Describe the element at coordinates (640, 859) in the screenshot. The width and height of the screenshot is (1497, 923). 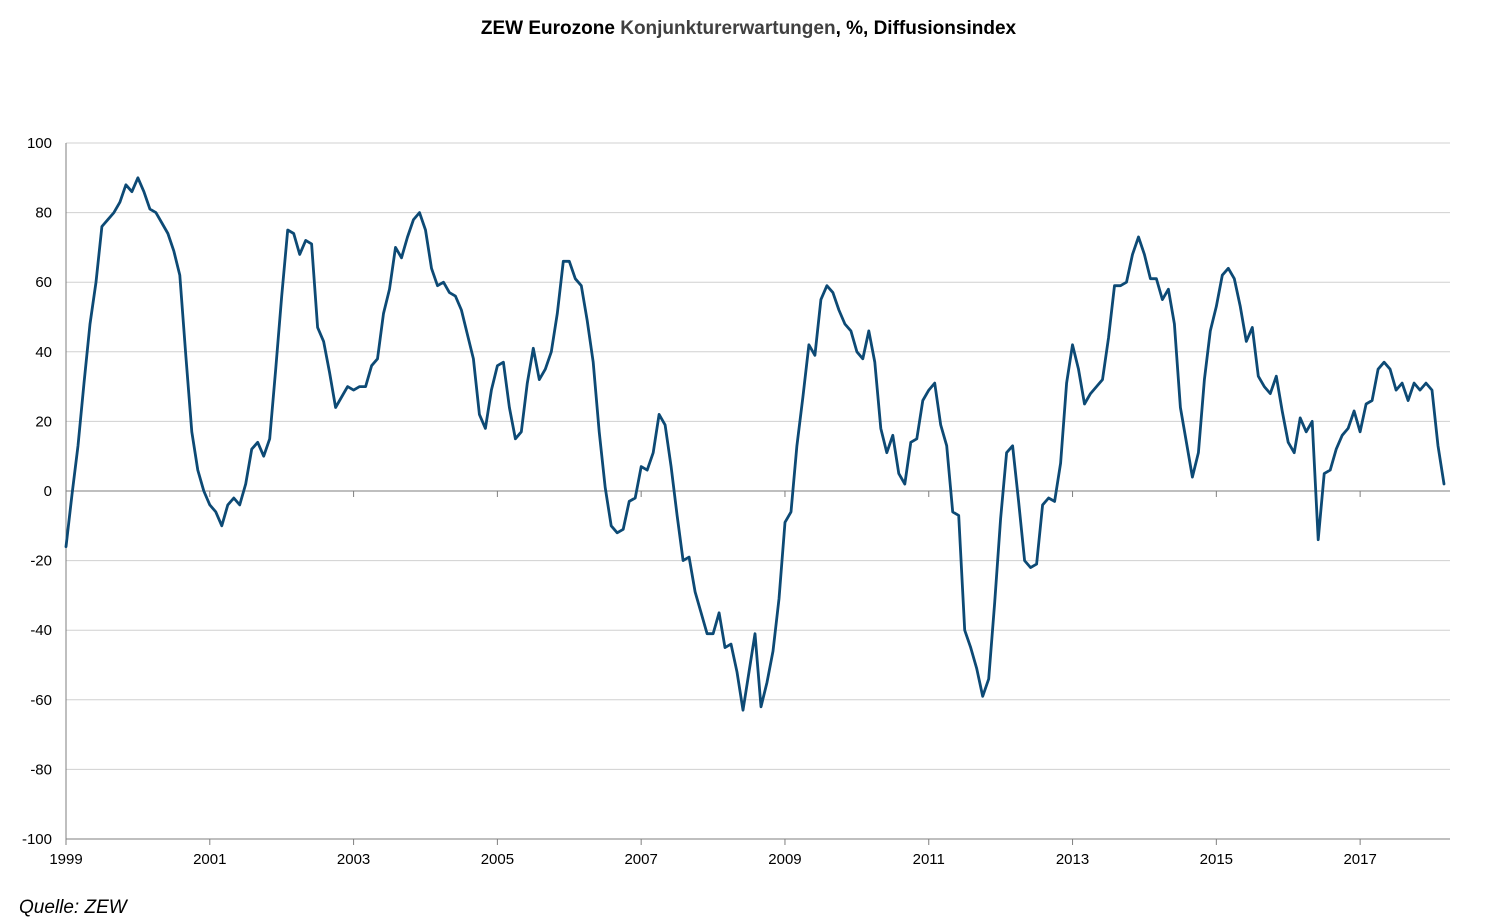
I see `x-tick-label: 2007` at that location.